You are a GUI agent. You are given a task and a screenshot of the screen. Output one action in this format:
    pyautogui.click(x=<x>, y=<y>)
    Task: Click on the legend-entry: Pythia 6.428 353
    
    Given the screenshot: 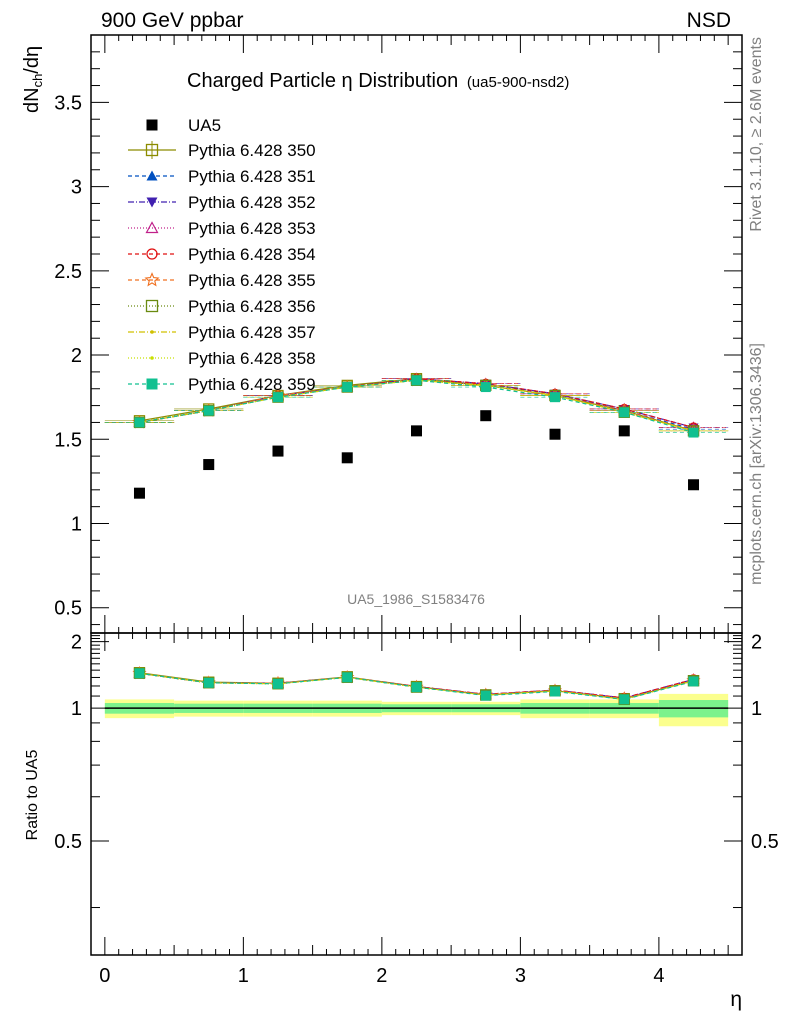 What is the action you would take?
    pyautogui.click(x=222, y=228)
    